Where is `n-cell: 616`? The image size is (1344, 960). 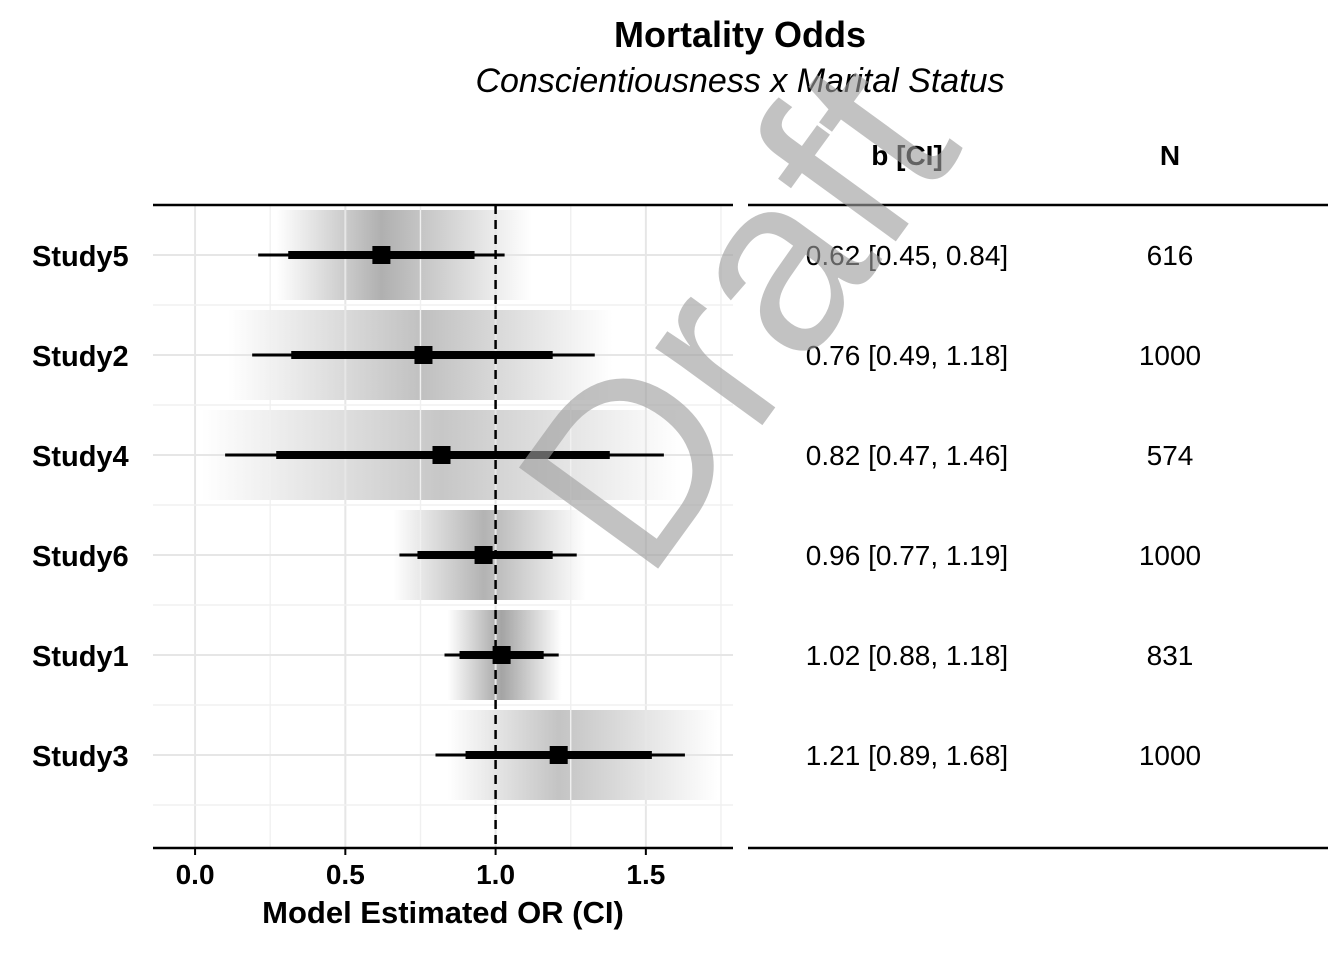
n-cell: 616 is located at coordinates (1170, 255).